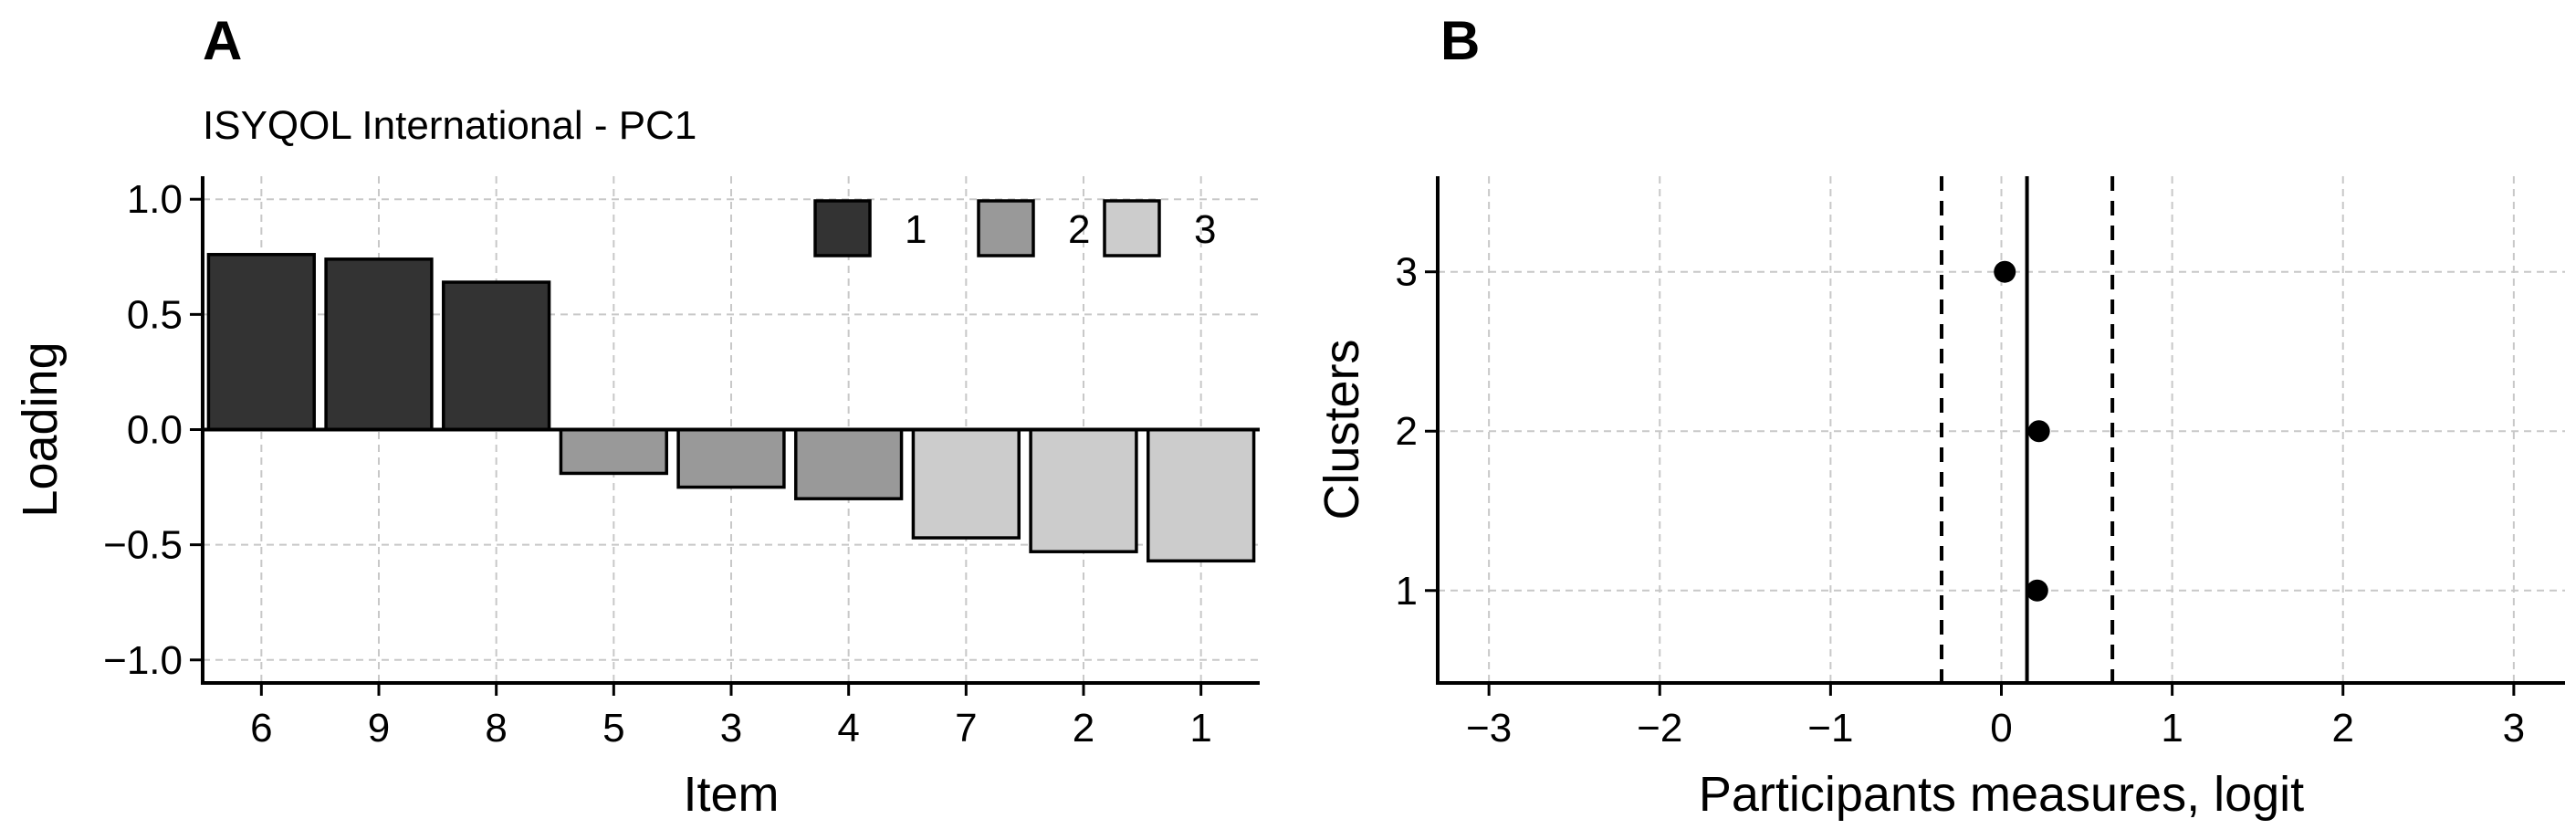 This screenshot has width=2576, height=840. What do you see at coordinates (1659, 728) in the screenshot?
I see `panel-b-x-tick-label: −2` at bounding box center [1659, 728].